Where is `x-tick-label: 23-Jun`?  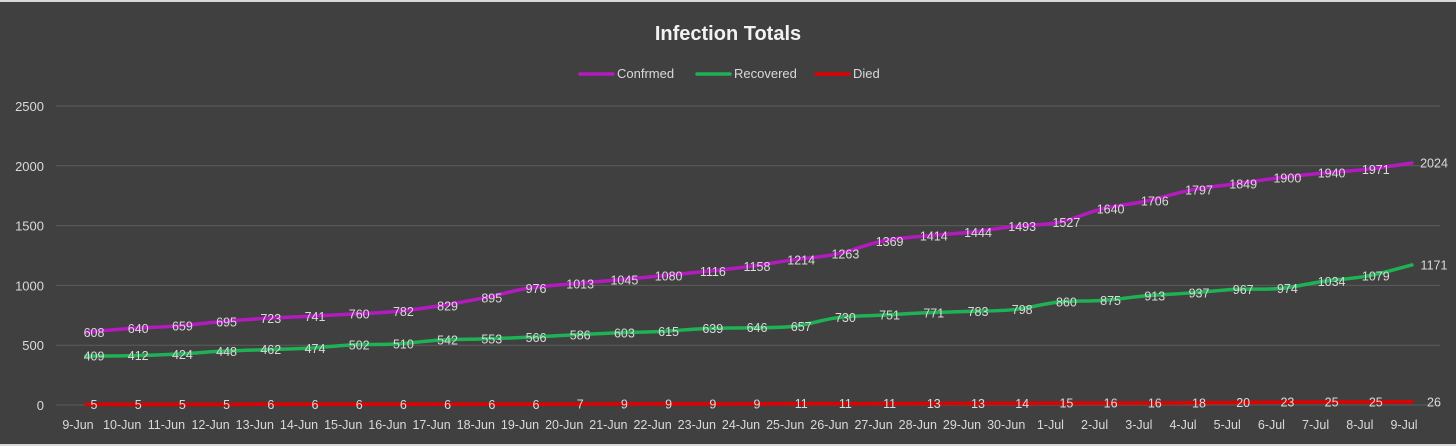
x-tick-label: 23-Jun is located at coordinates (697, 425).